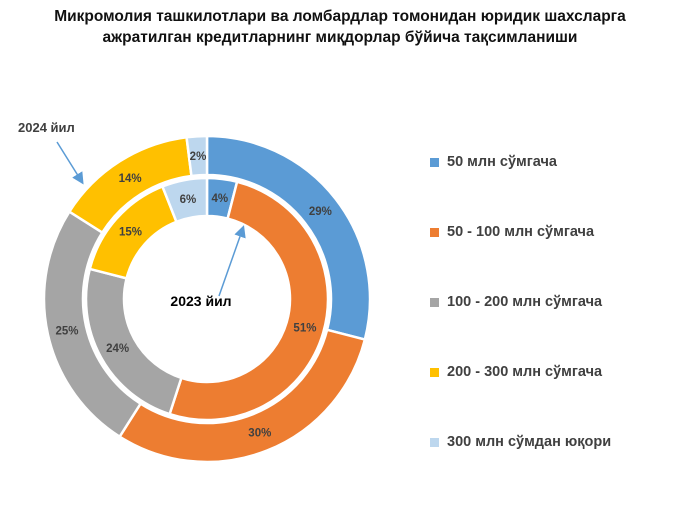 This screenshot has width=680, height=505. Describe the element at coordinates (320, 212) in the screenshot. I see `data-label-outer-0: 29%` at that location.